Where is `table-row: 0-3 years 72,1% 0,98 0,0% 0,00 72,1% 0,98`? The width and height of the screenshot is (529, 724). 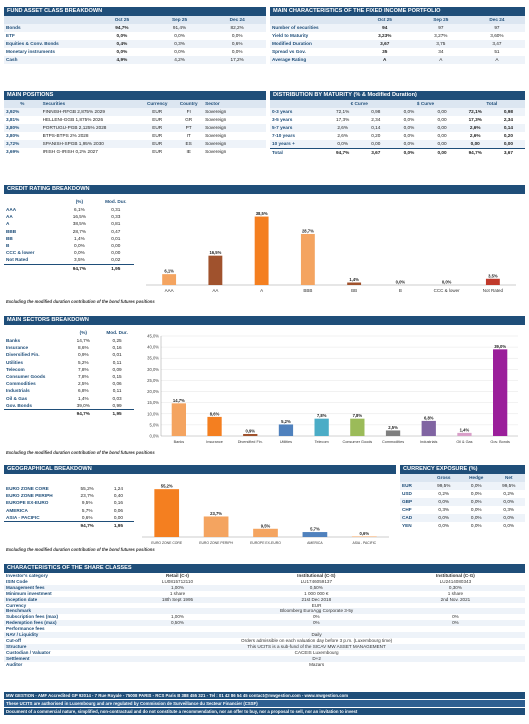 table-row: 0-3 years 72,1% 0,98 0,0% 0,00 72,1% 0,98 is located at coordinates (397, 112).